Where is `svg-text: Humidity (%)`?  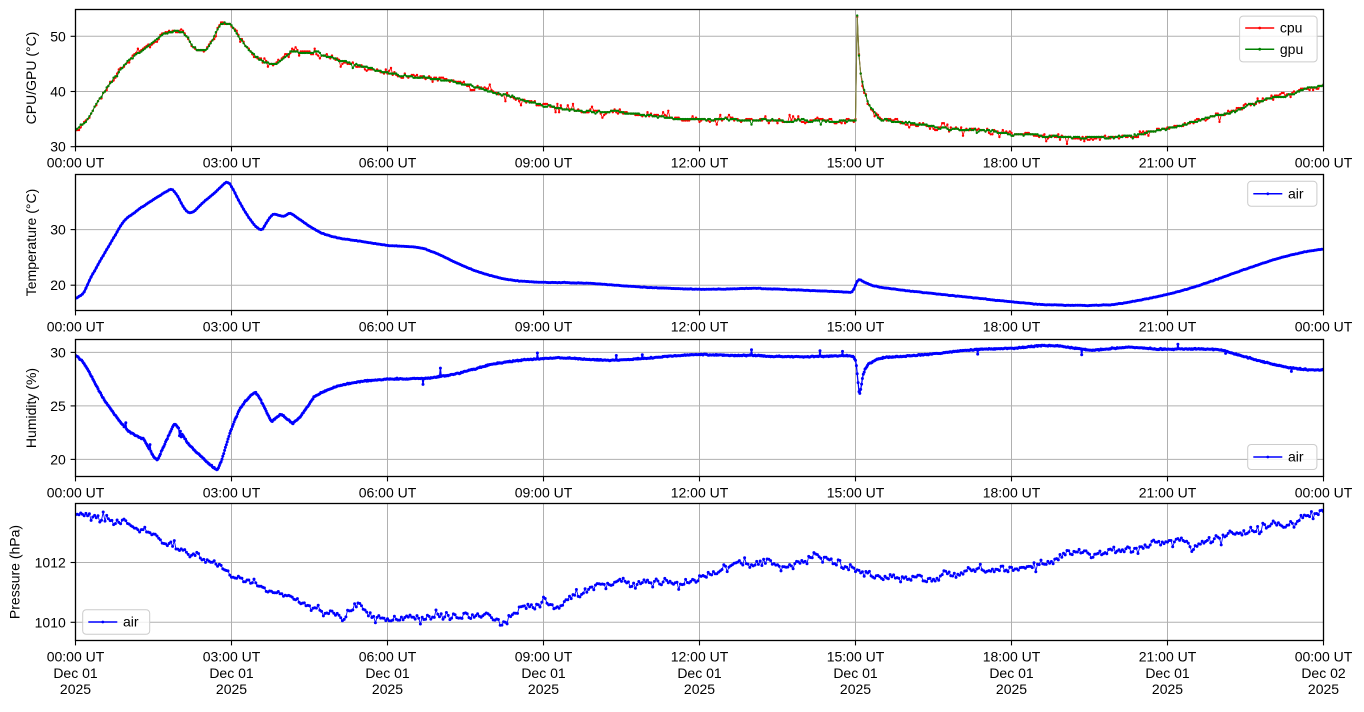
svg-text: Humidity (%) is located at coordinates (31, 408).